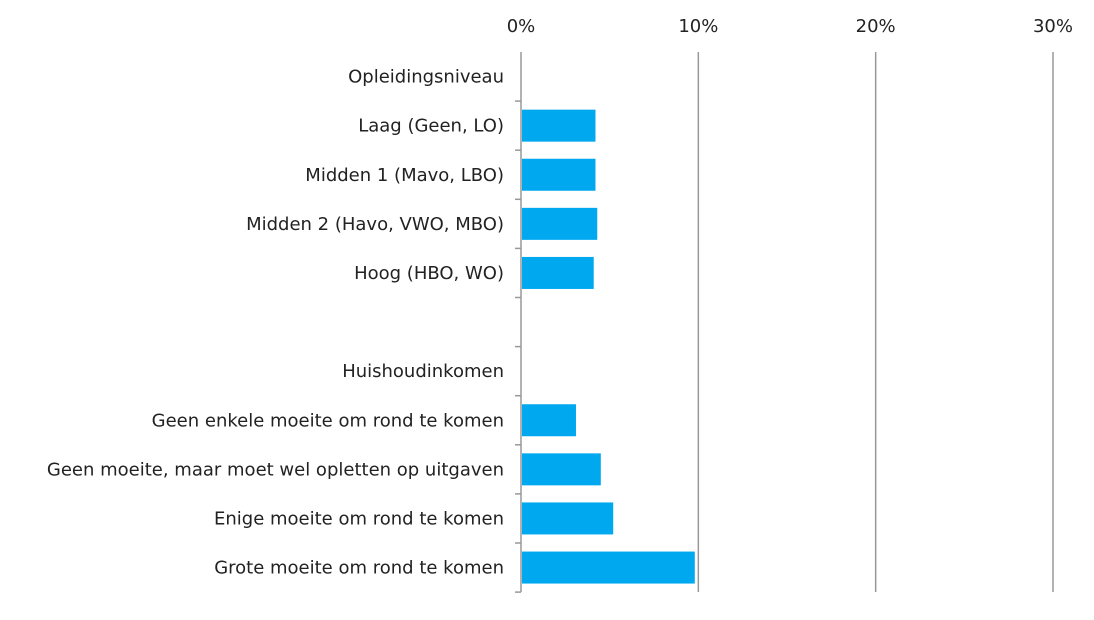  Describe the element at coordinates (521, 26) in the screenshot. I see `x-tick-label: 0%` at that location.